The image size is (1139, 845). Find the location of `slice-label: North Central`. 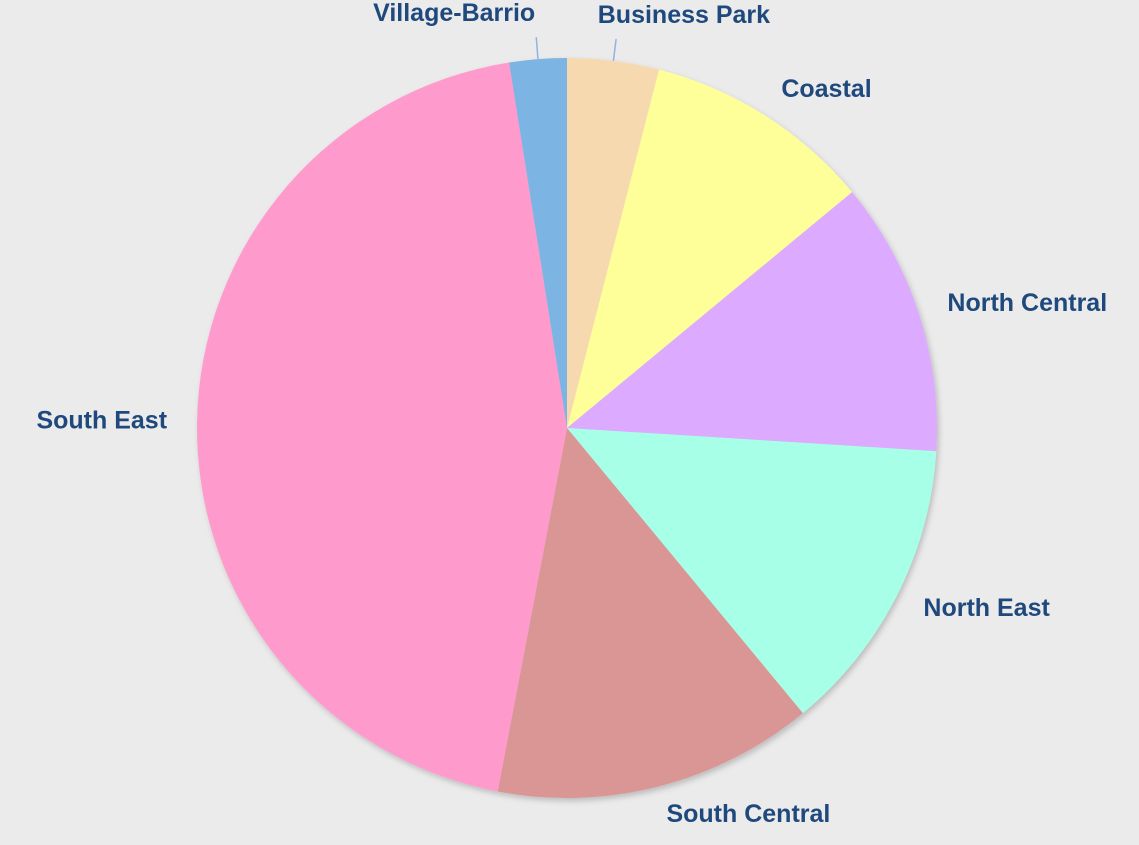

slice-label: North Central is located at coordinates (1027, 303).